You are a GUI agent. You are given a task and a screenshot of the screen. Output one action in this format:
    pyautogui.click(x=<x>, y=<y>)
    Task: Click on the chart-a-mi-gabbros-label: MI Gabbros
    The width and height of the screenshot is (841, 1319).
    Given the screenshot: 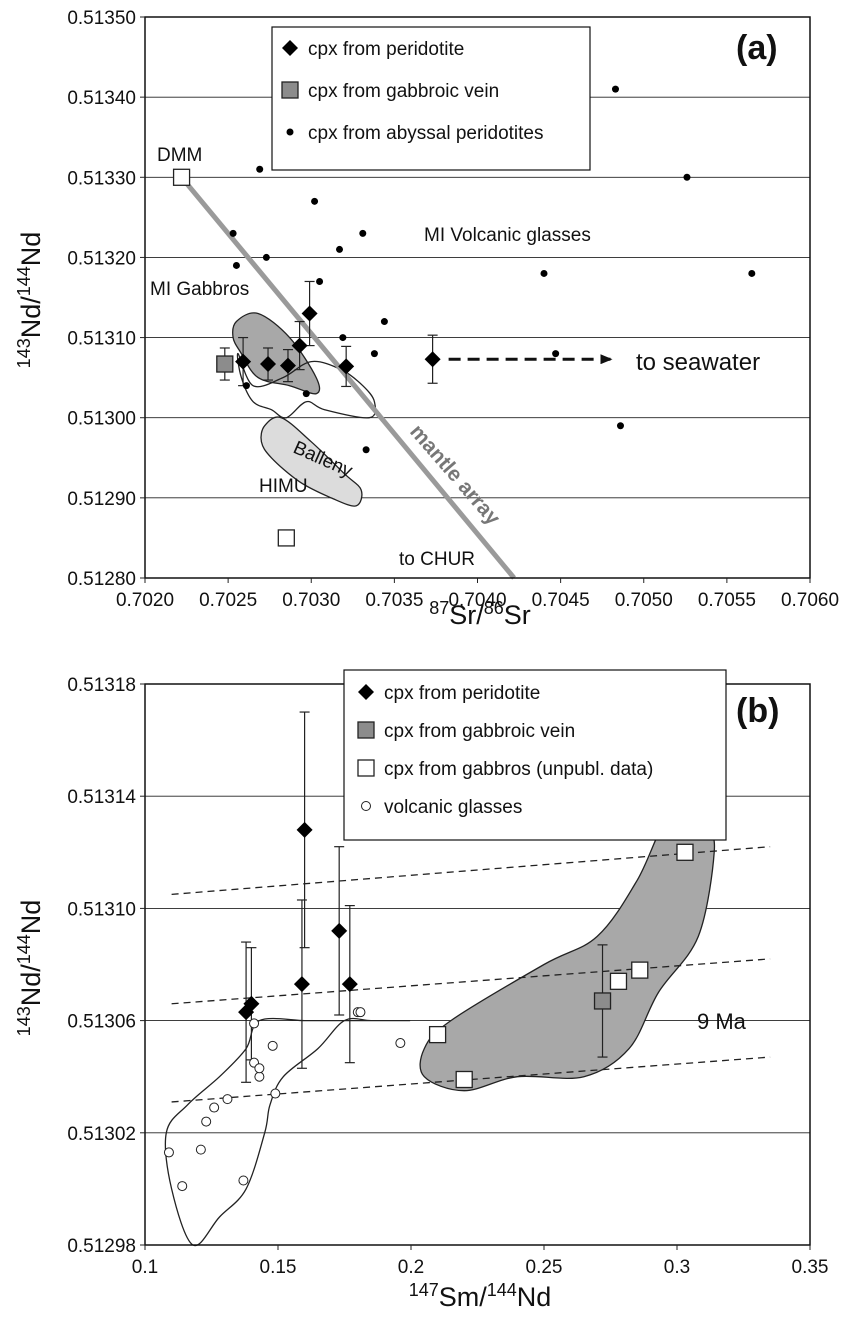 What is the action you would take?
    pyautogui.click(x=199, y=289)
    